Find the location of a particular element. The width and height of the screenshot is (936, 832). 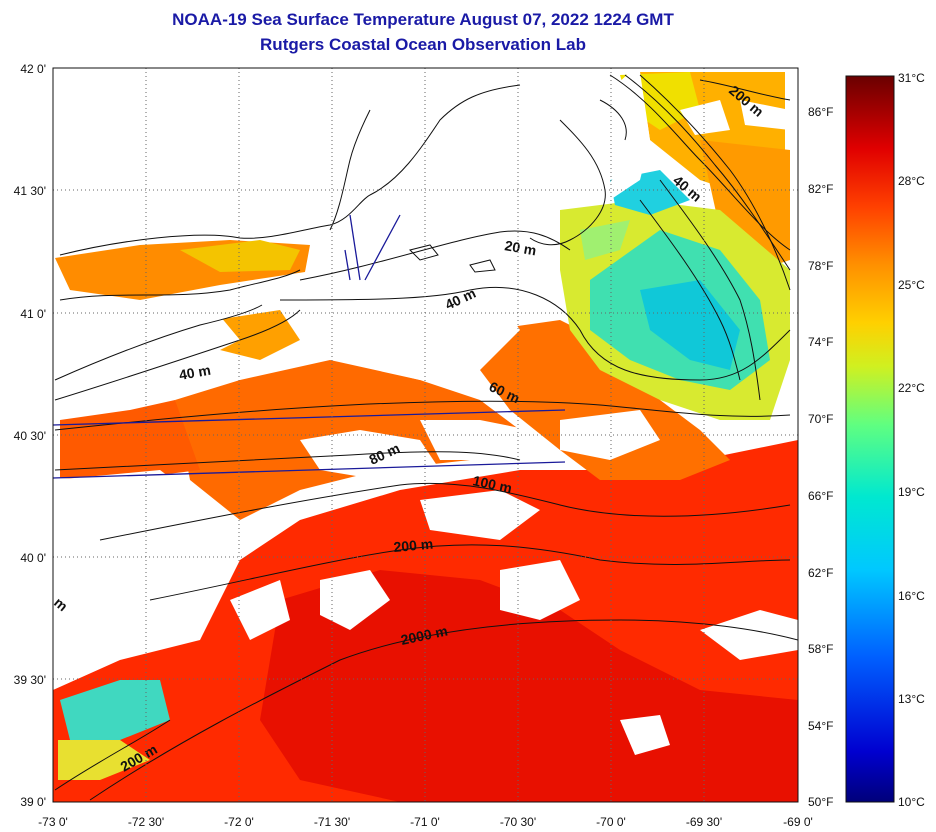

fahrenheit-label: 74°F is located at coordinates (820, 342).